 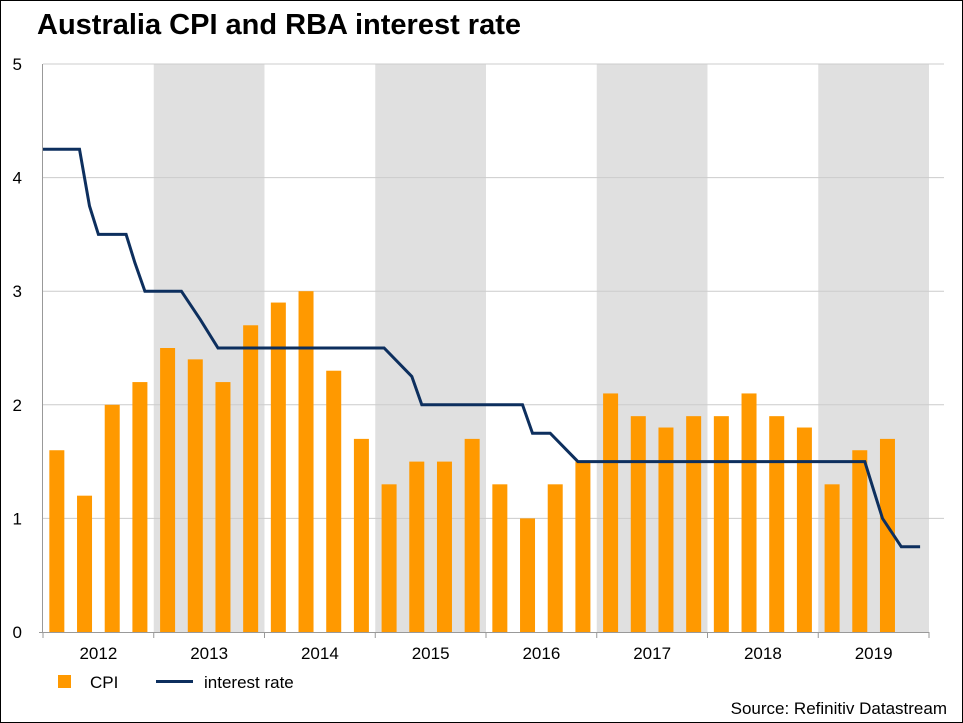 I want to click on x-tick-label-2015: 2015, so click(x=431, y=653).